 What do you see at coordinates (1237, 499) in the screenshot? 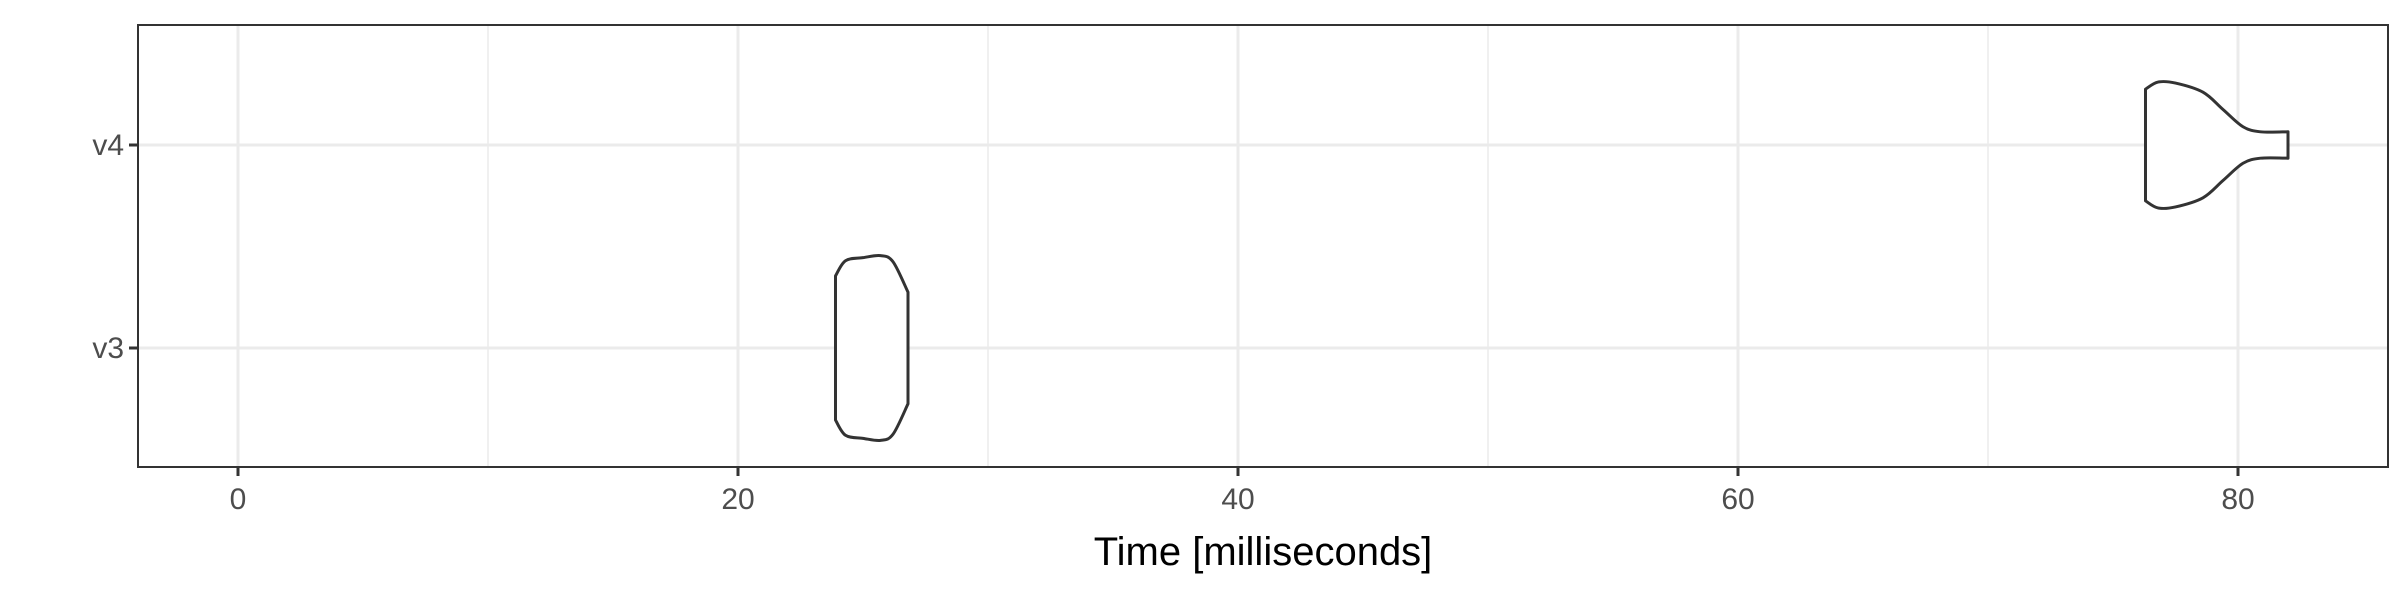
I see `x-tick-label: 40` at bounding box center [1237, 499].